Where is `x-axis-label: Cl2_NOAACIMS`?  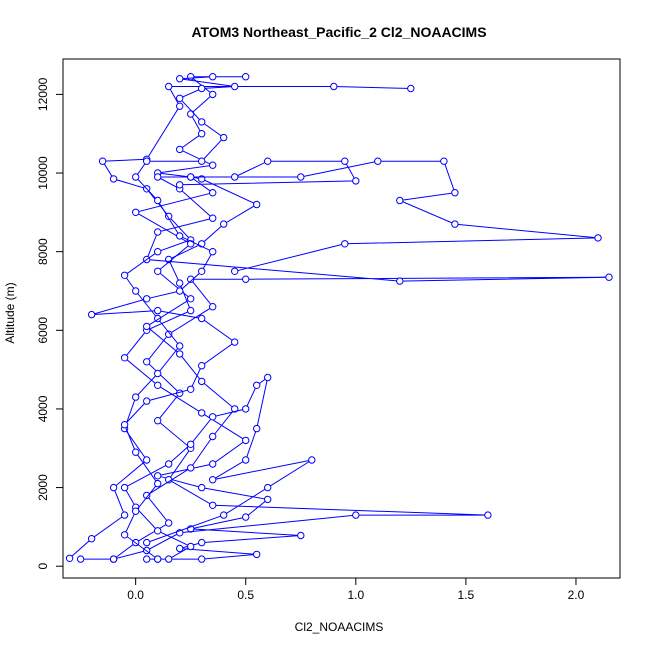 x-axis-label: Cl2_NOAACIMS is located at coordinates (339, 627).